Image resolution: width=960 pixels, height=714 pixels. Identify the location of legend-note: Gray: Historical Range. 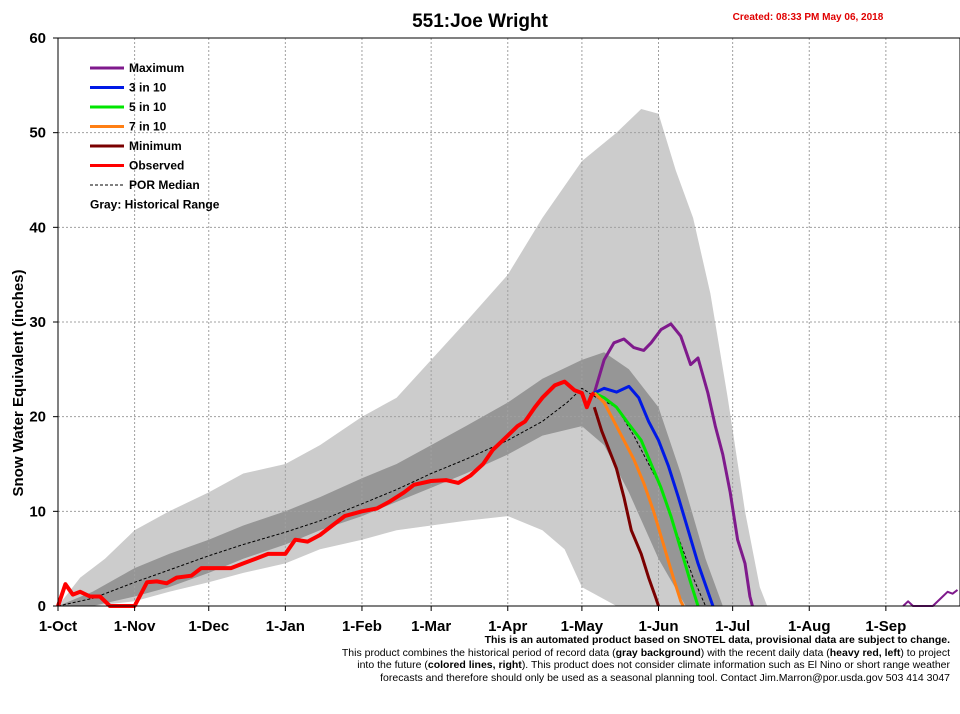
(155, 205).